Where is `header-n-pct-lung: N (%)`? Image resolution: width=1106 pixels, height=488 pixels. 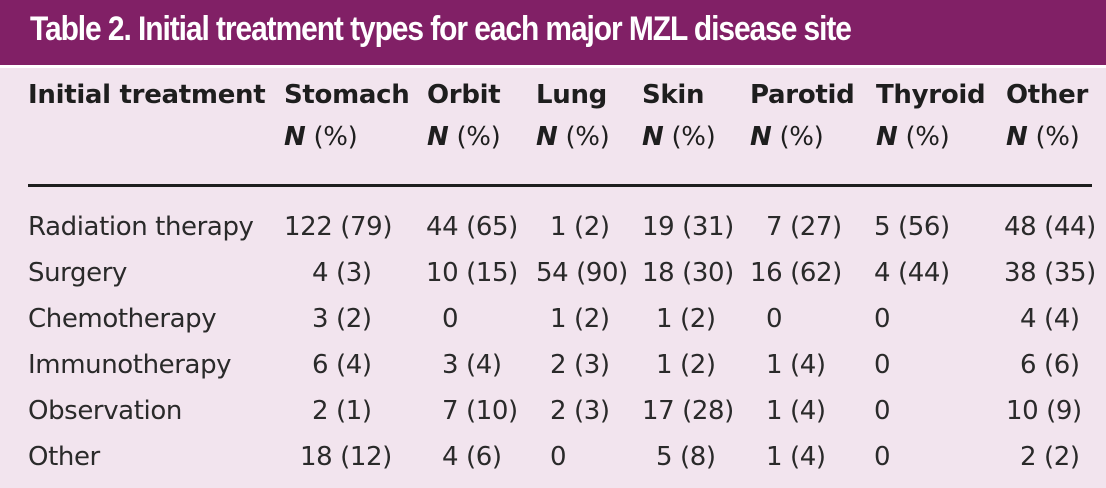 header-n-pct-lung: N (%) is located at coordinates (573, 137).